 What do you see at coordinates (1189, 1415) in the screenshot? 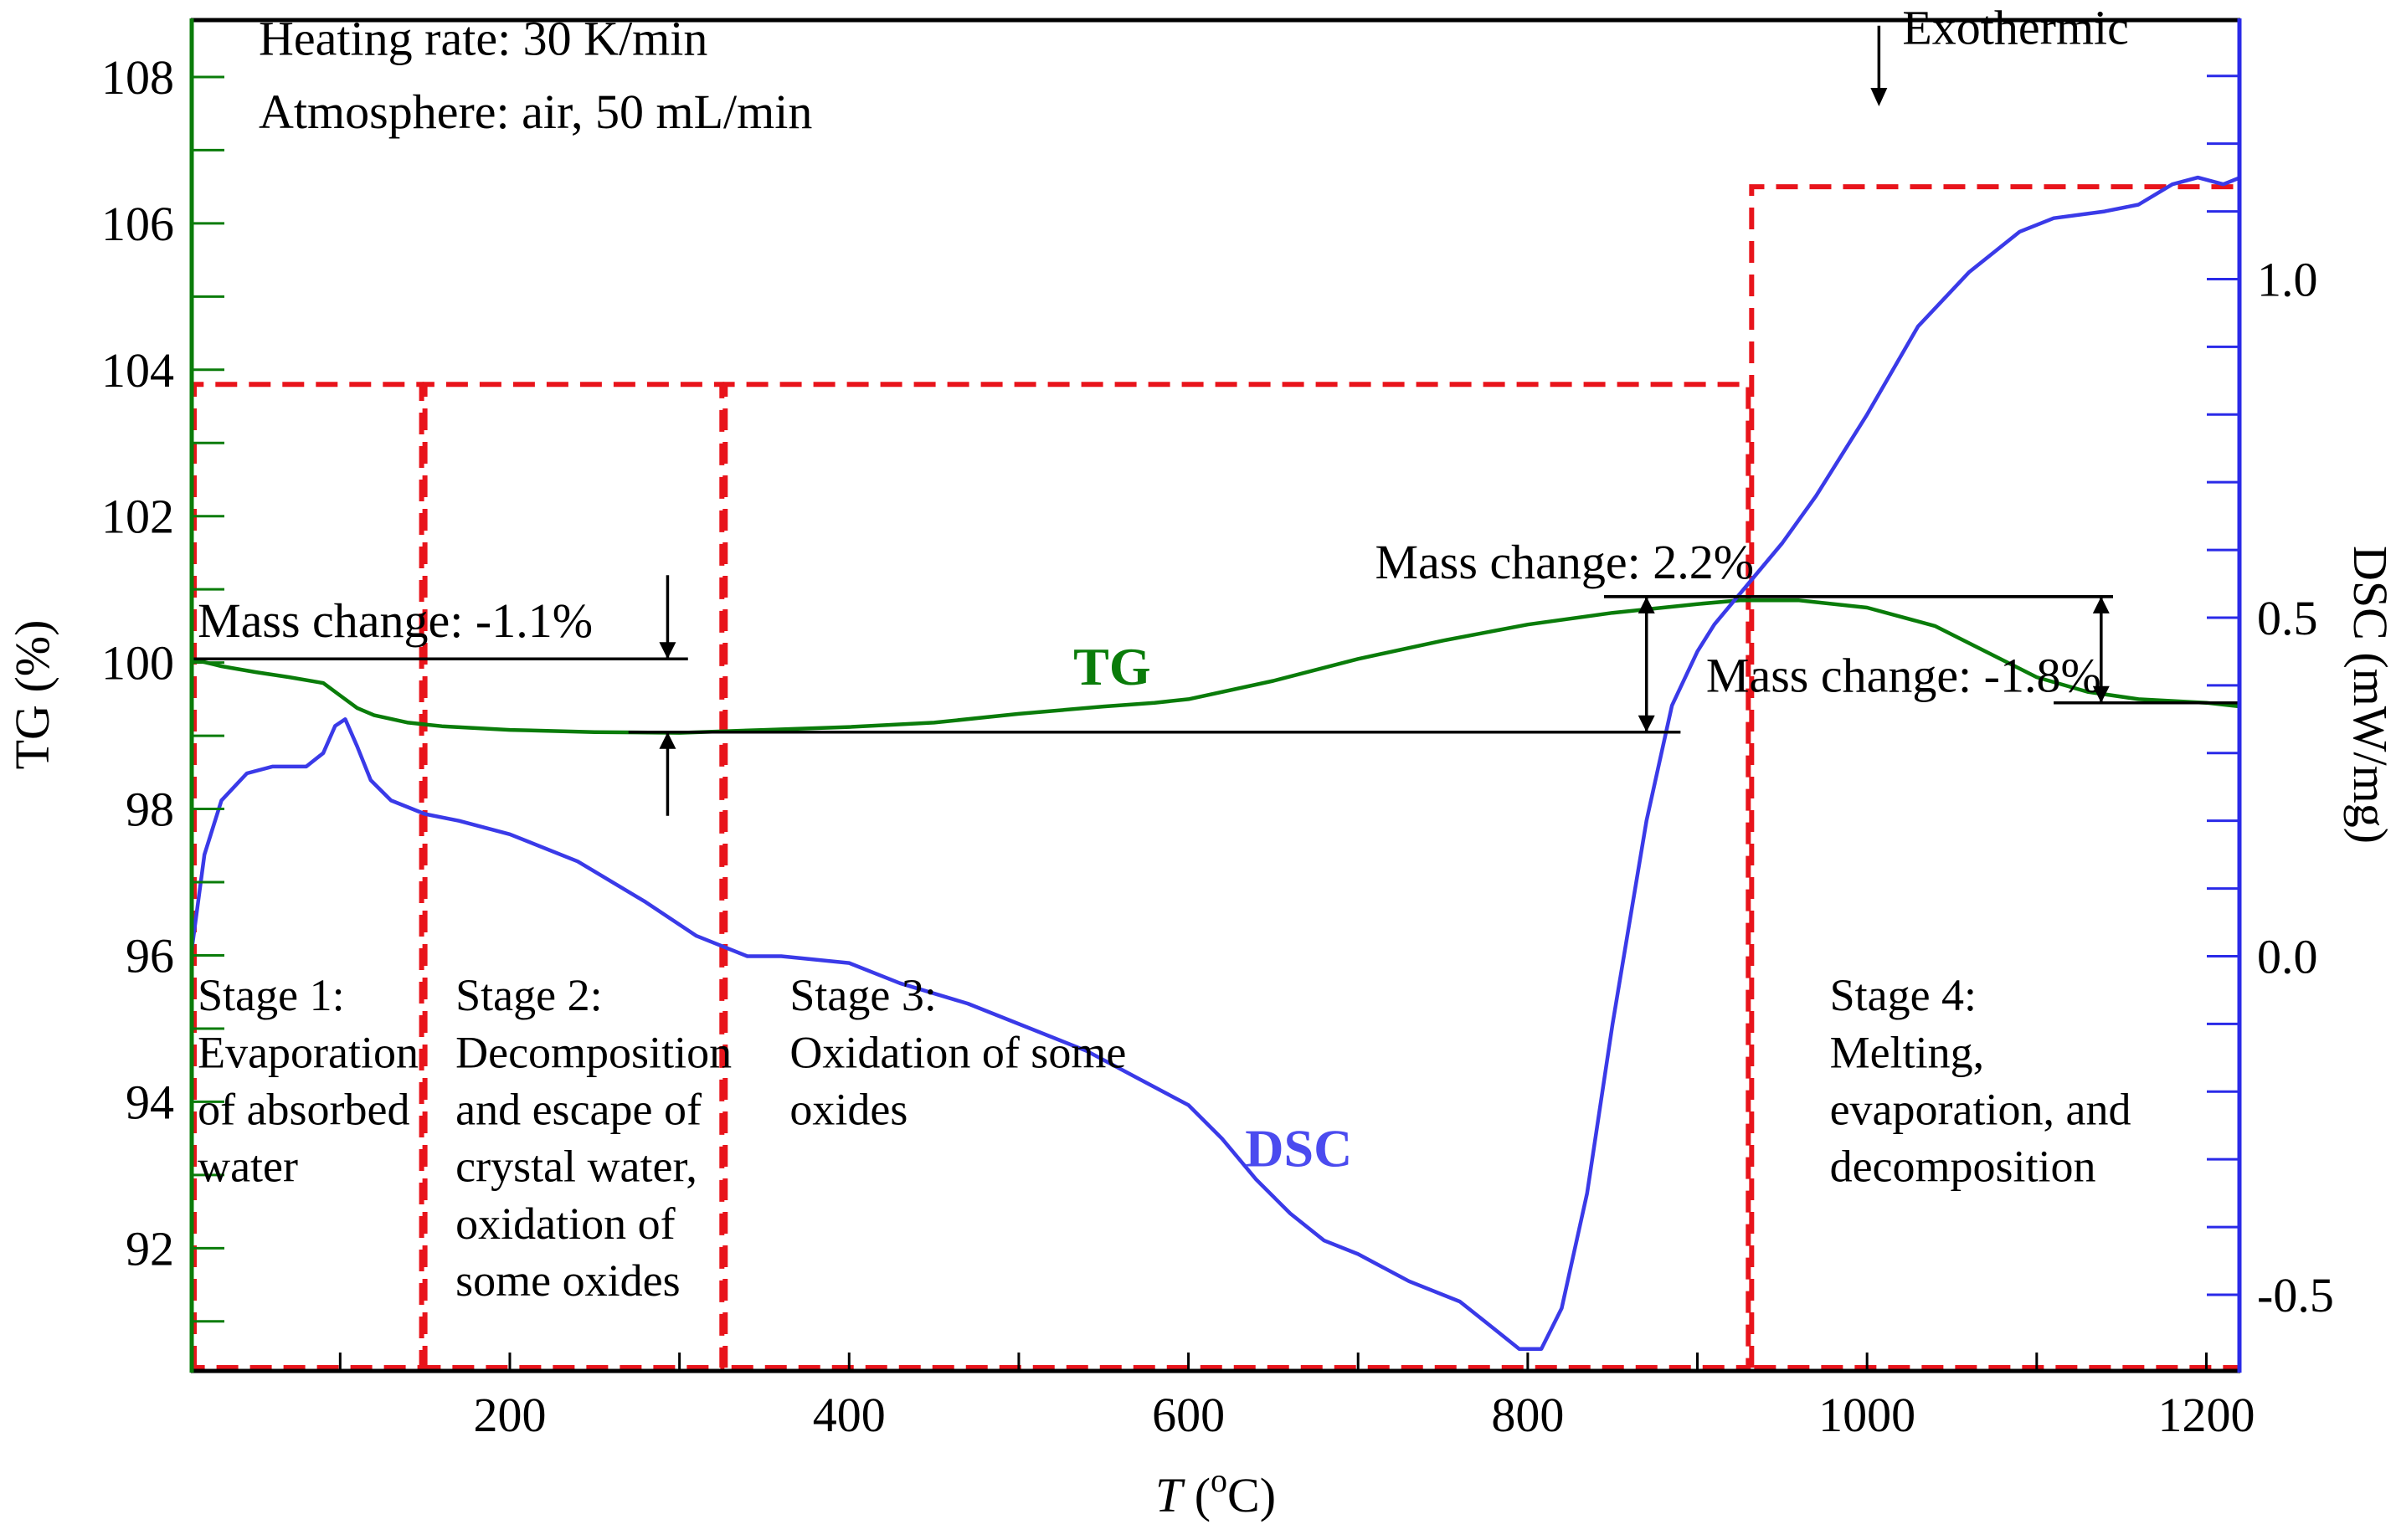
I see `x-tick-label-600: 600` at bounding box center [1189, 1415].